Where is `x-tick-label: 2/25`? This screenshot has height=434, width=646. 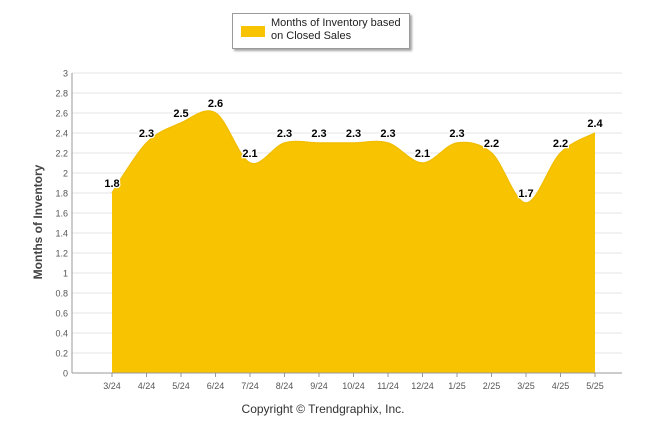
x-tick-label: 2/25 is located at coordinates (492, 386).